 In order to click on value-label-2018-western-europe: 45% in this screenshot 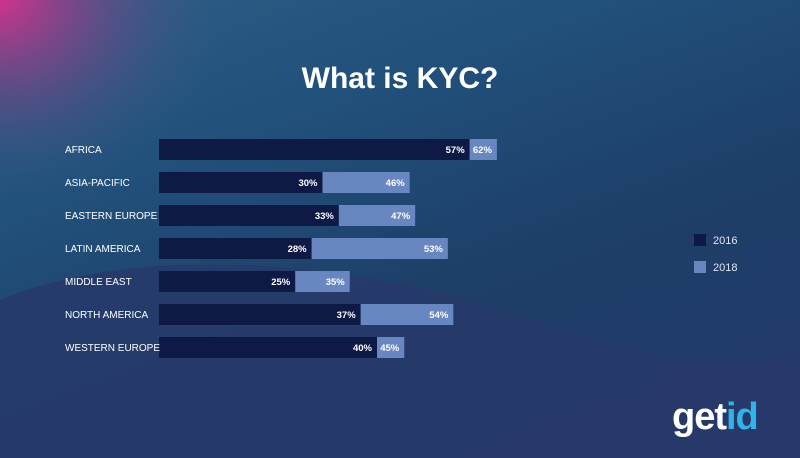, I will do `click(390, 348)`.